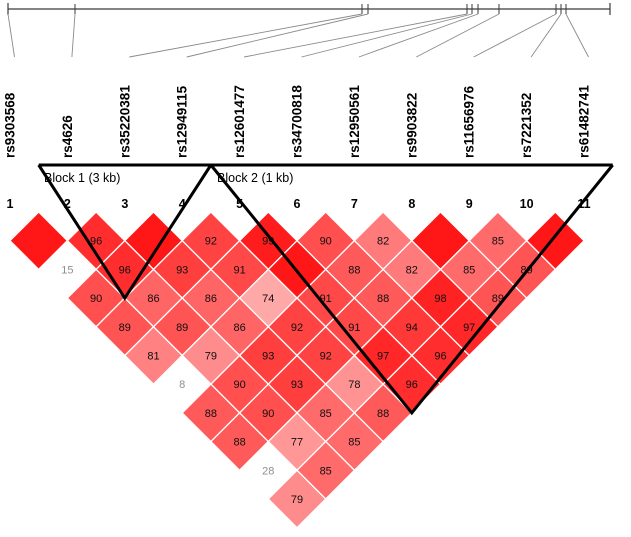 This screenshot has width=631, height=537. Describe the element at coordinates (153, 299) in the screenshot. I see `ld-value-2-5: 86` at that location.